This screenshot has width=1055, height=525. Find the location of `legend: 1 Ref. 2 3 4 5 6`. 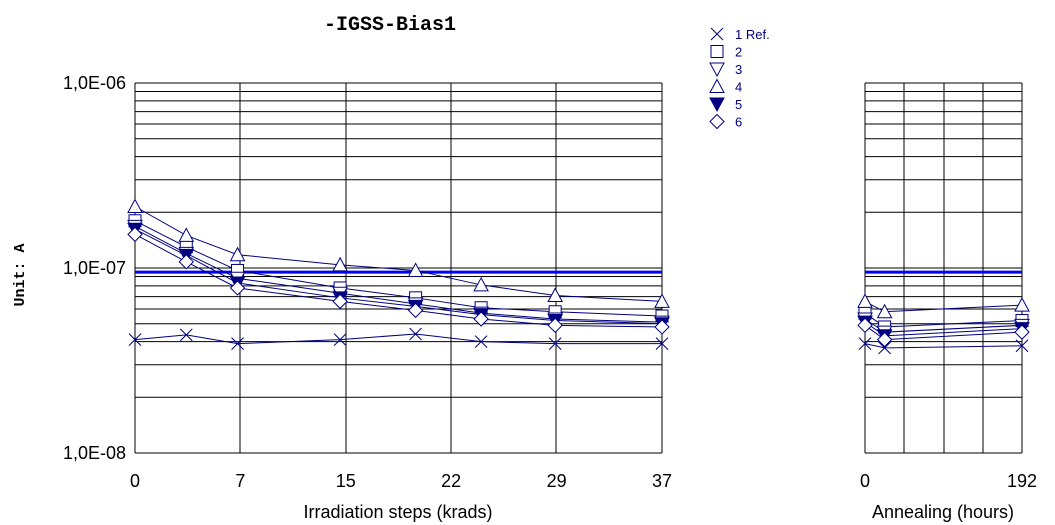

legend: 1 Ref. 2 3 4 5 6 is located at coordinates (739, 78).